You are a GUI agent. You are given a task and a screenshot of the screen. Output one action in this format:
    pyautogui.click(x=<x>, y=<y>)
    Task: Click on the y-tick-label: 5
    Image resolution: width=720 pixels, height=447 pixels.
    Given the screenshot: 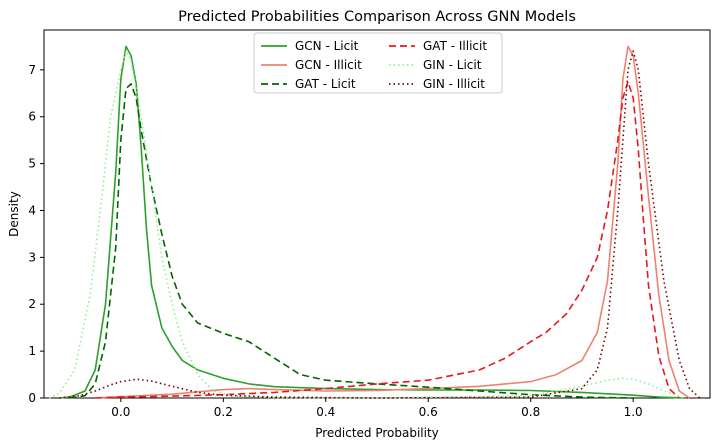 What is the action you would take?
    pyautogui.click(x=32, y=164)
    